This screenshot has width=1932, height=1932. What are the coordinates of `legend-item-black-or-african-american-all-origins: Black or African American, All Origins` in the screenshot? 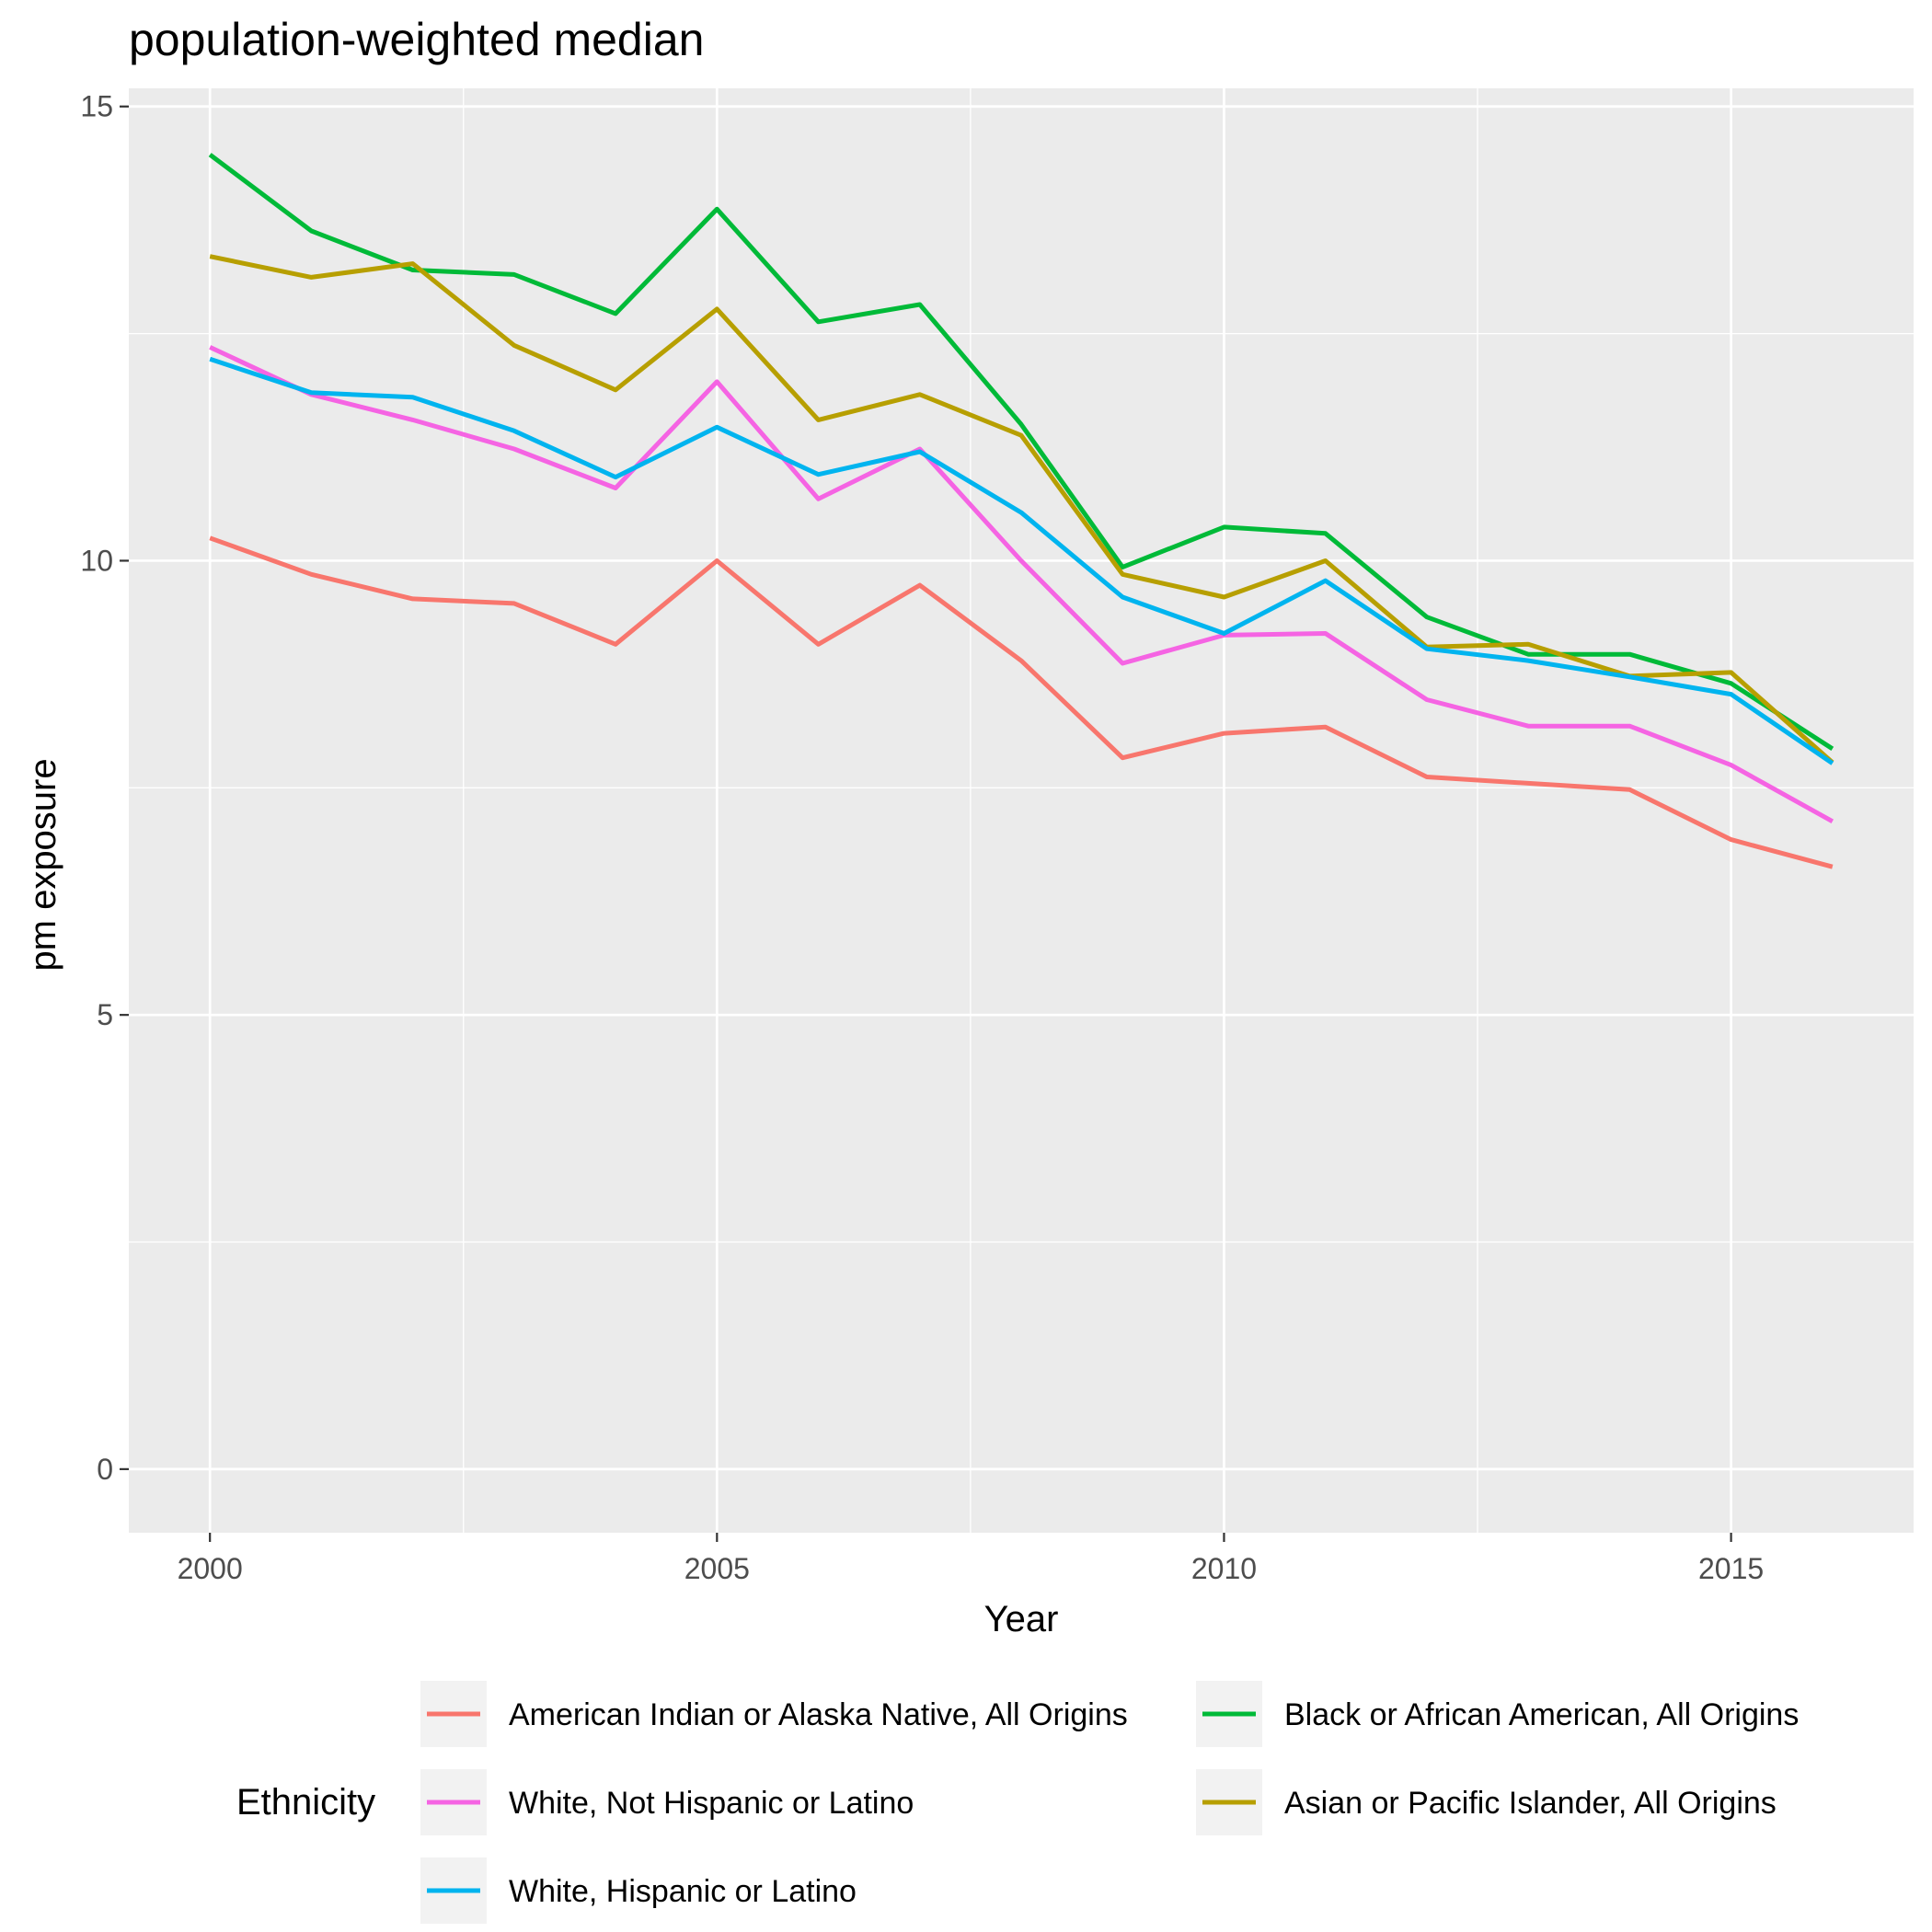 It's located at (1497, 1714).